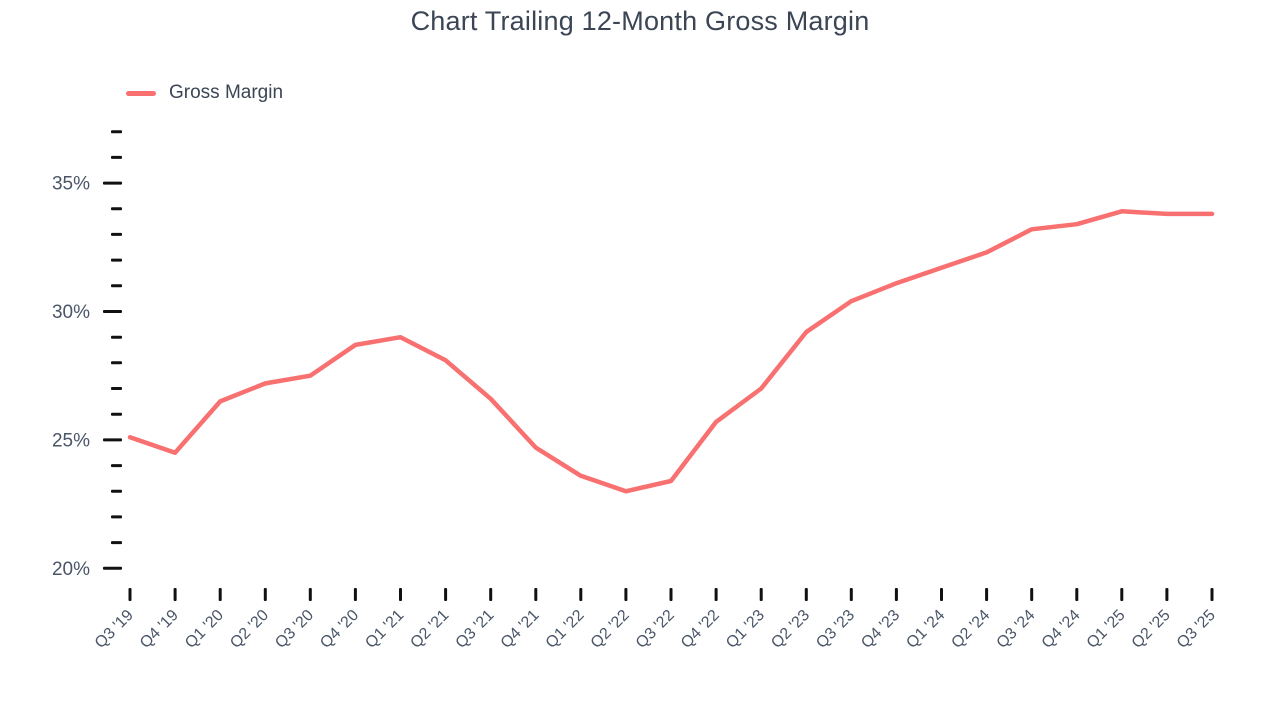 Image resolution: width=1280 pixels, height=720 pixels. What do you see at coordinates (610, 629) in the screenshot?
I see `x-tick-label: Q2 '22` at bounding box center [610, 629].